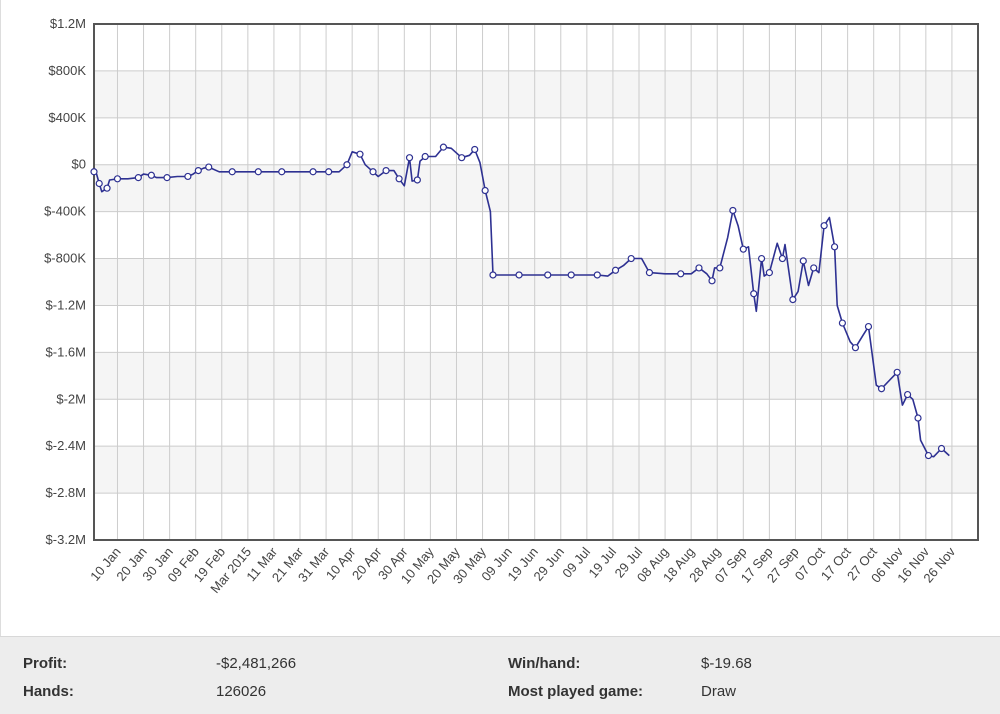 The width and height of the screenshot is (1000, 714). Describe the element at coordinates (71, 398) in the screenshot. I see `y-tick-label: $-2M` at that location.